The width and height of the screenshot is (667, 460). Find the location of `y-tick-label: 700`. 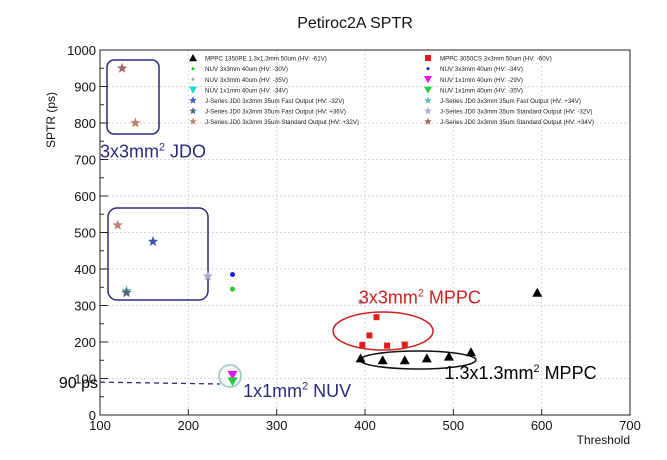

y-tick-label: 700 is located at coordinates (85, 160).